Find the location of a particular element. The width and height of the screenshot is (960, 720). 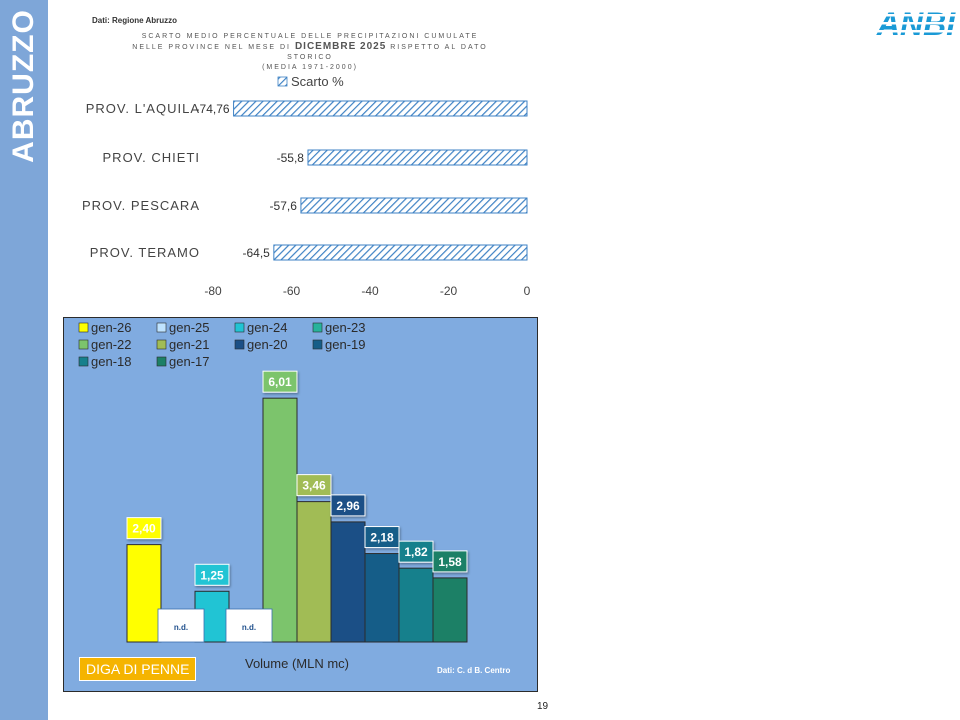

chart1-legend: Scarto % is located at coordinates (310, 81).